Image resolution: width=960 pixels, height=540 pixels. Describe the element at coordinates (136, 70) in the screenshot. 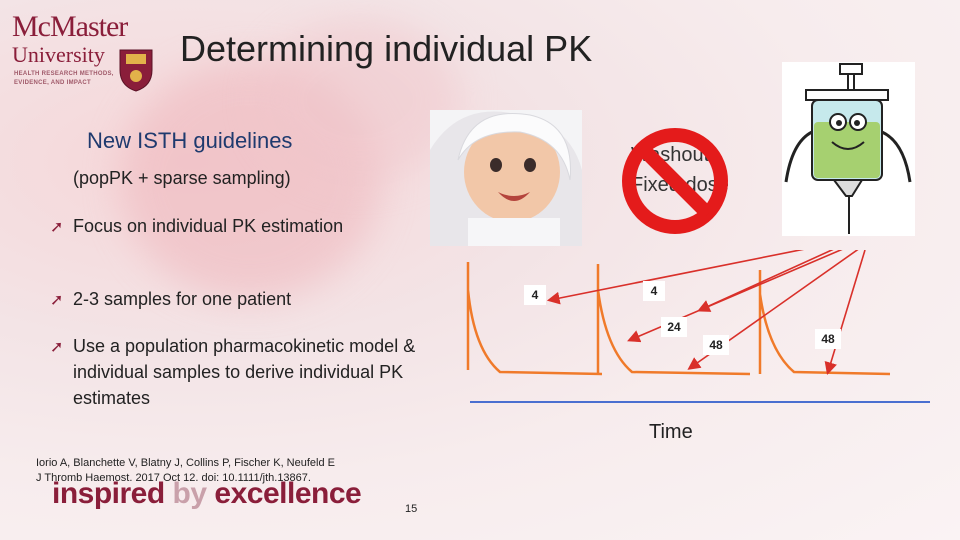

I see `crest-icon` at that location.